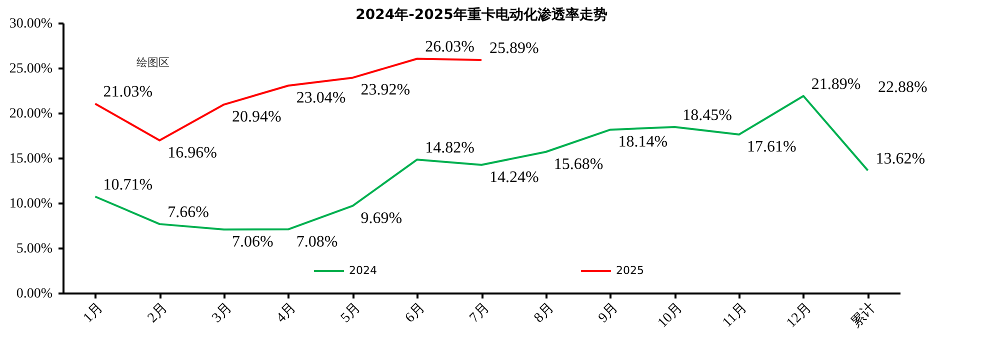 This screenshot has height=345, width=994. What do you see at coordinates (670, 315) in the screenshot?
I see `x-tick-label: 10月` at bounding box center [670, 315].